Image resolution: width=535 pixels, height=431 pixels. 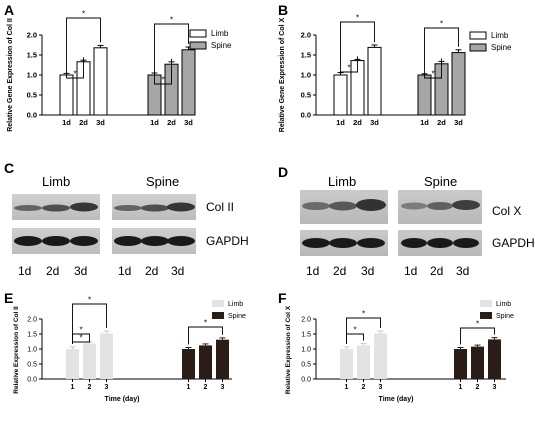 I want to click on panel-letter-f: F, so click(x=282, y=298).